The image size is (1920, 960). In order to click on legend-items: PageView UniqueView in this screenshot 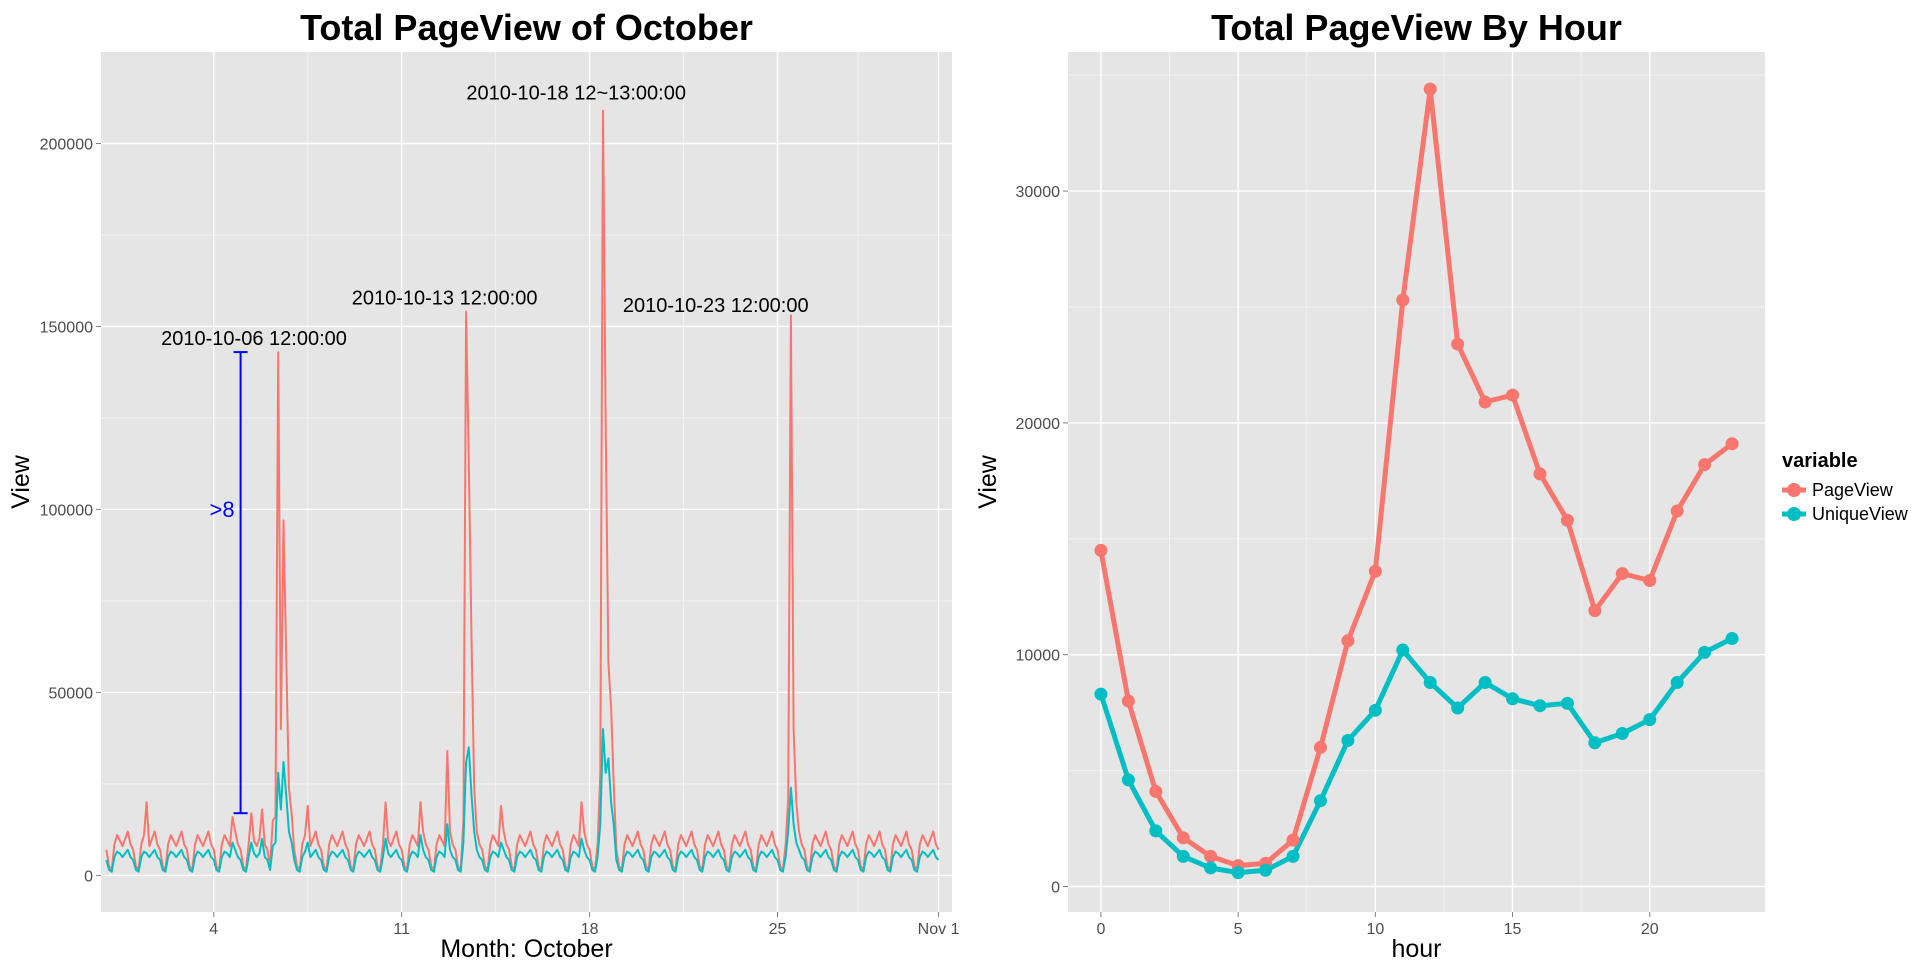, I will do `click(1845, 502)`.